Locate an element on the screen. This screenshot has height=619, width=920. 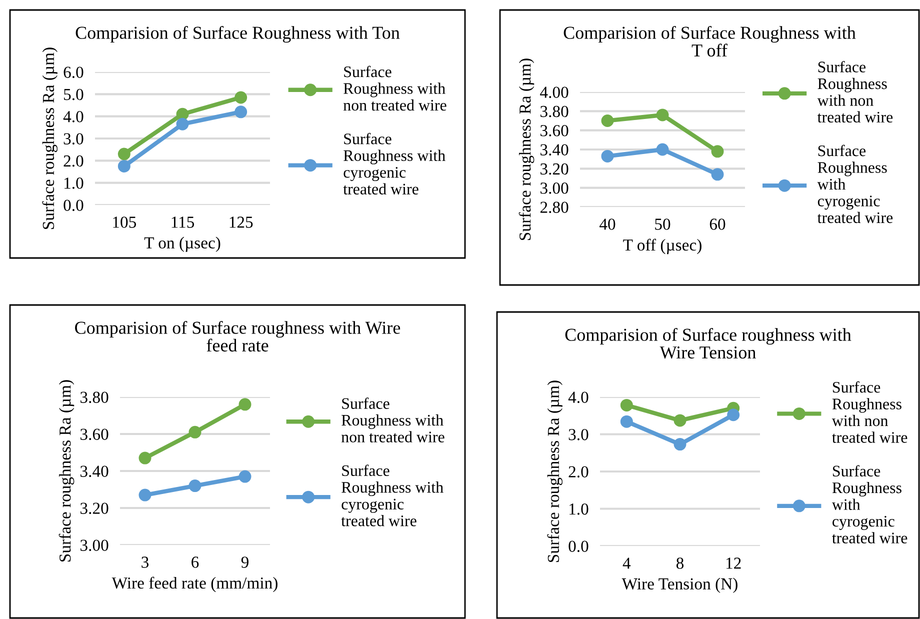
x-tick-label: 125 is located at coordinates (241, 222).